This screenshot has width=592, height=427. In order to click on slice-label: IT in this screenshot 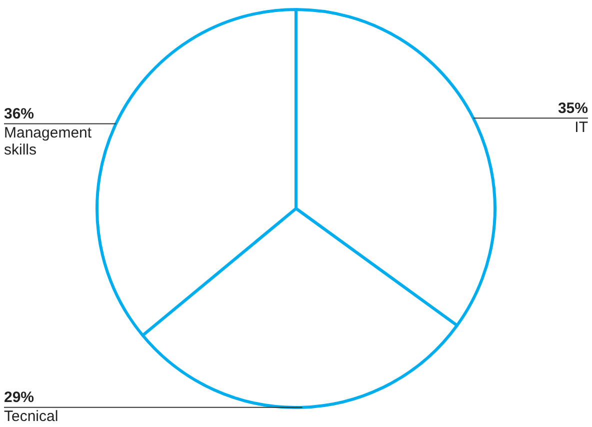, I will do `click(581, 127)`.